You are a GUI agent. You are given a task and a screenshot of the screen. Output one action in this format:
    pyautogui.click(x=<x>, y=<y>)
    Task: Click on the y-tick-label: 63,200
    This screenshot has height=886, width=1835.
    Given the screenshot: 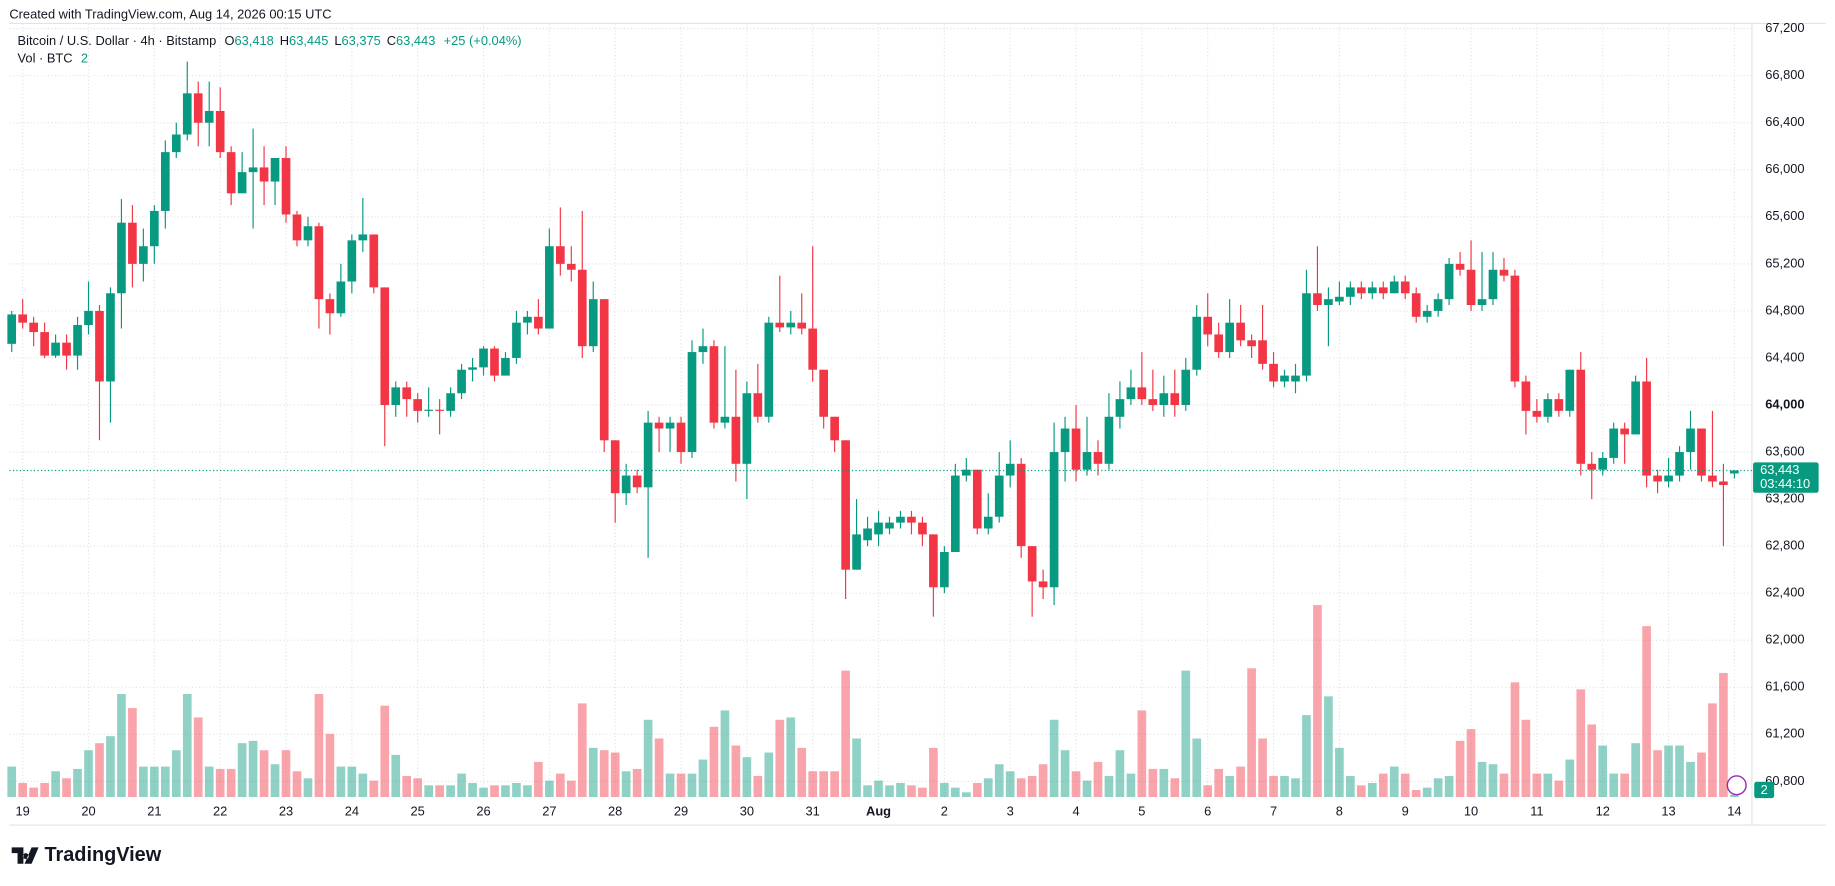 What is the action you would take?
    pyautogui.click(x=1784, y=498)
    